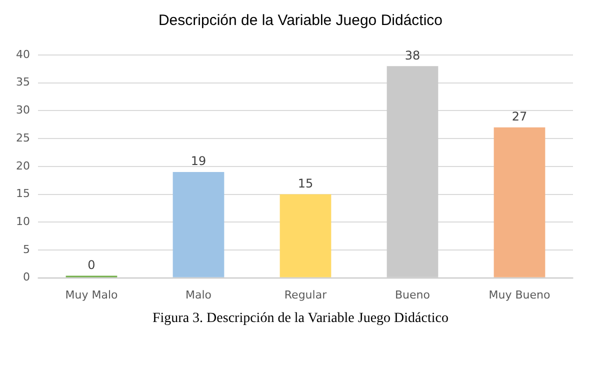 The width and height of the screenshot is (601, 373). Describe the element at coordinates (23, 193) in the screenshot. I see `y-tick-label: 15` at that location.